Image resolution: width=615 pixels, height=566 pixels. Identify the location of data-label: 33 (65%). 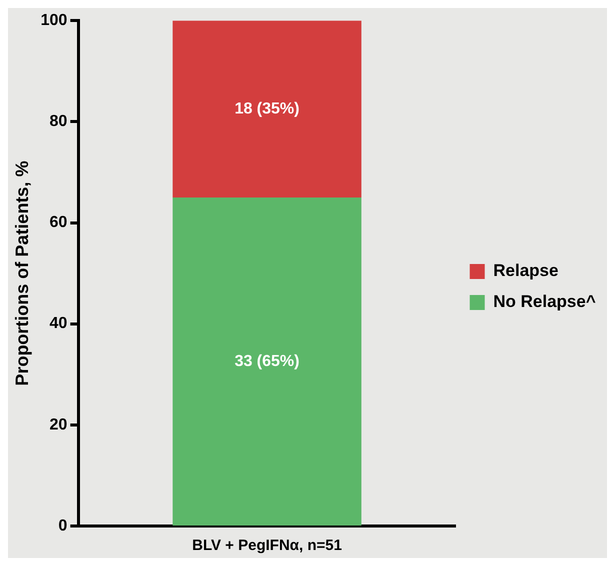
(267, 361).